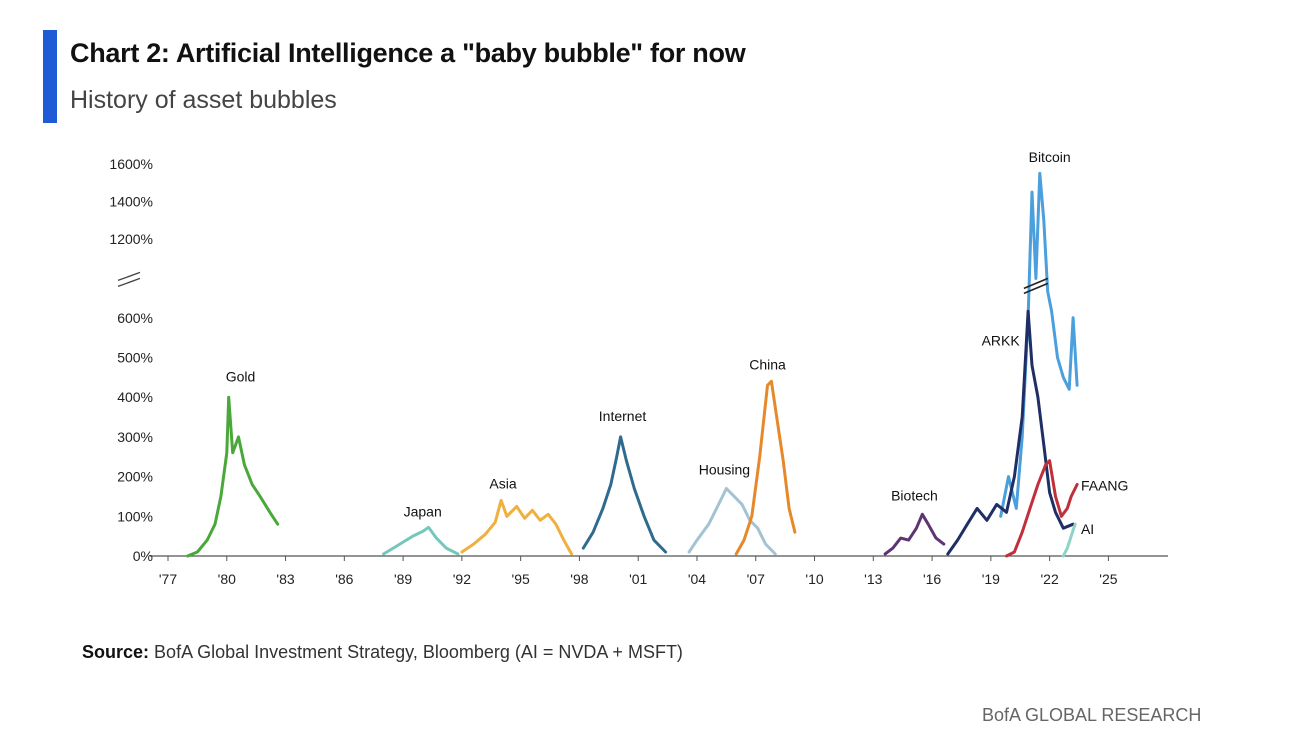  What do you see at coordinates (765, 467) in the screenshot?
I see `series-line-china` at bounding box center [765, 467].